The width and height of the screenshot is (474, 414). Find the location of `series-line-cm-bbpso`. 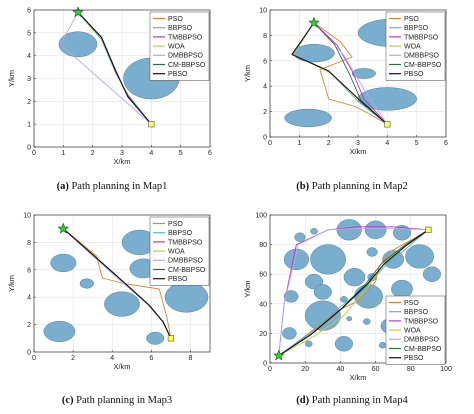

series-line-cm-bbpso is located at coordinates (350, 73).